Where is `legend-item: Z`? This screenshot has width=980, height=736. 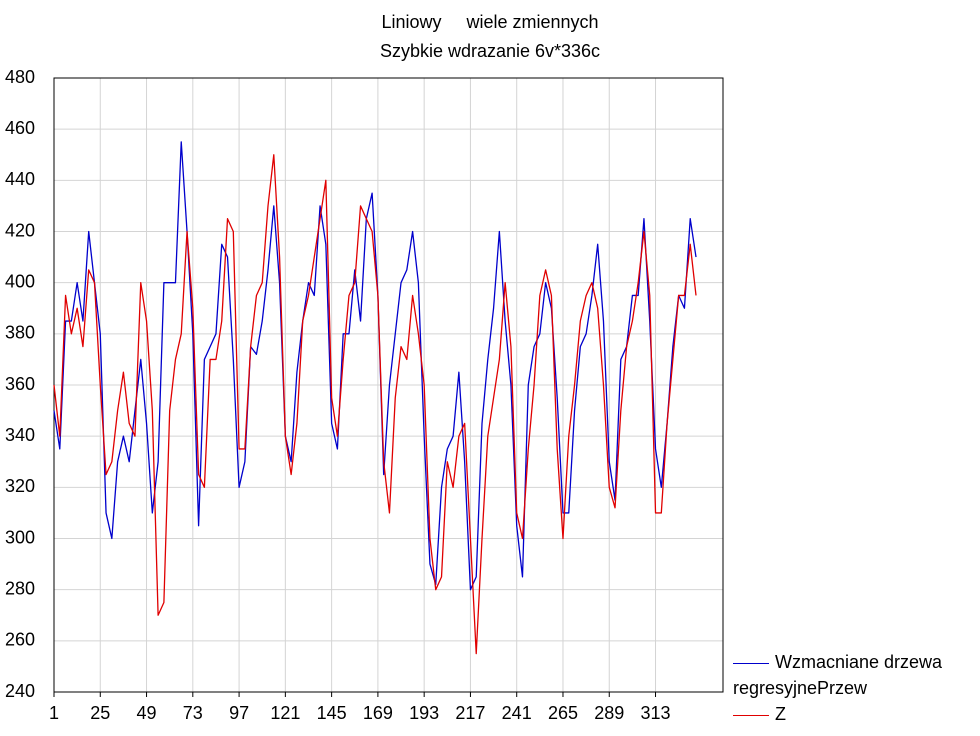
legend-item: Z is located at coordinates (855, 714).